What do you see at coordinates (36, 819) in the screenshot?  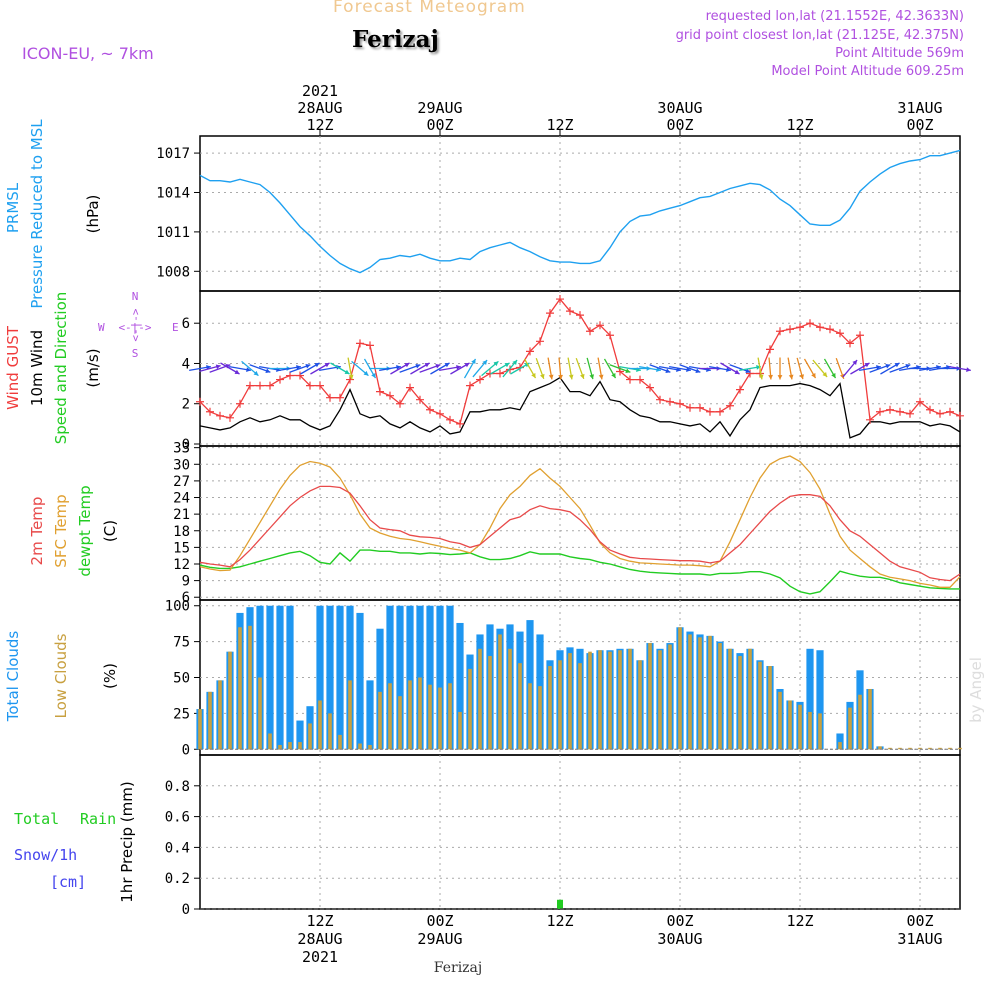 I see `label-total: Total` at bounding box center [36, 819].